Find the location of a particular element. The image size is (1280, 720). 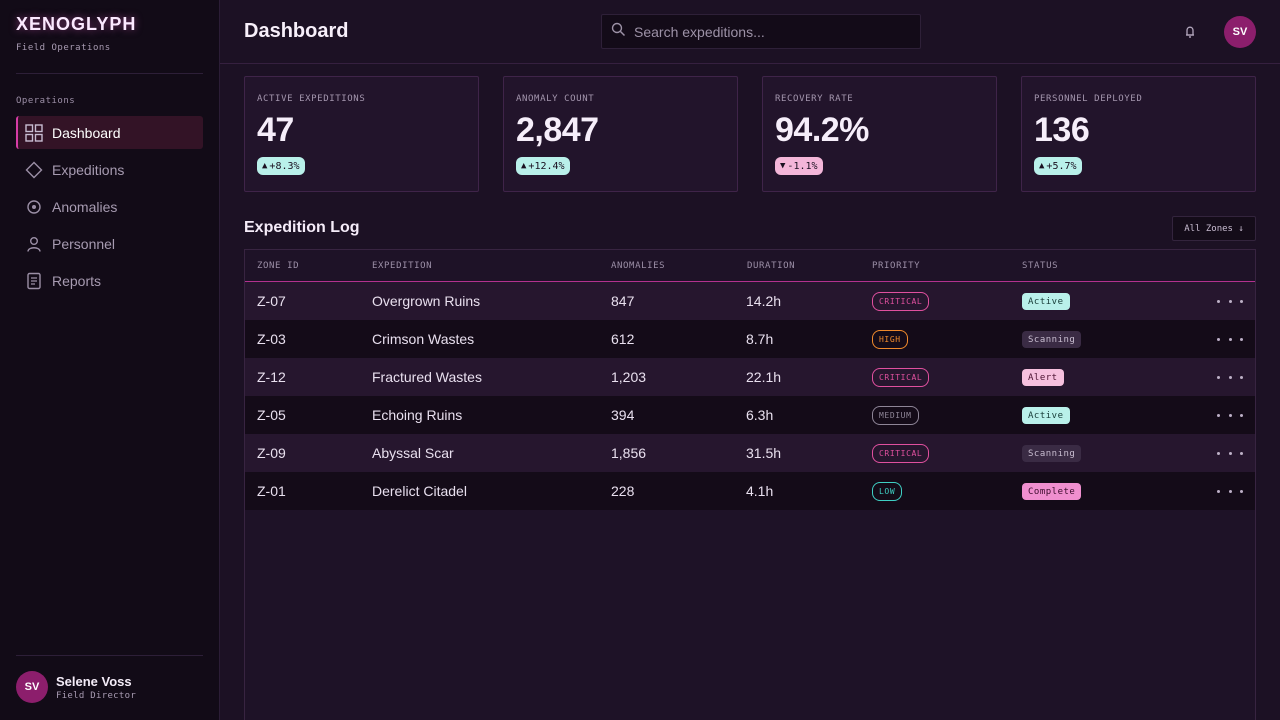

duration-cell: 22.1h is located at coordinates (764, 377).